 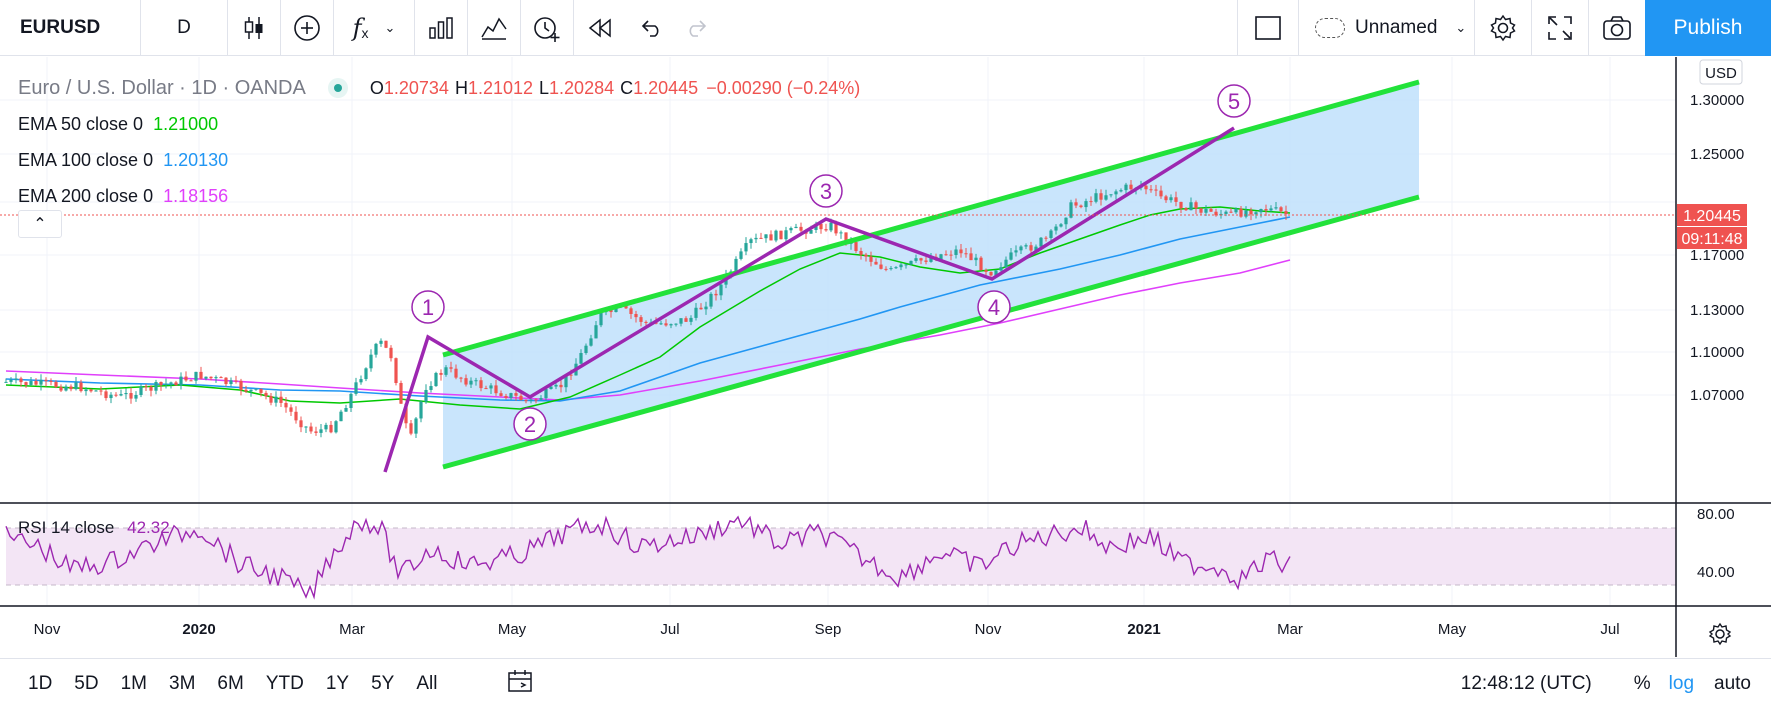 I want to click on countdown-label: 09:11:48, so click(x=1711, y=239).